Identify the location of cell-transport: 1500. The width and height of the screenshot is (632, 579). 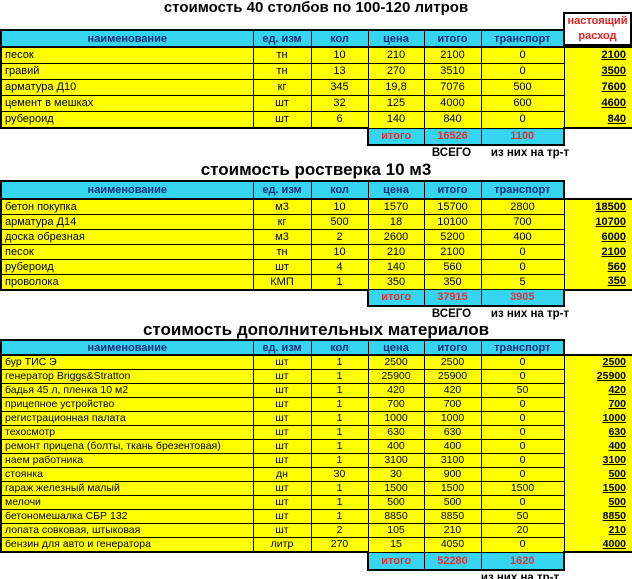
(522, 488).